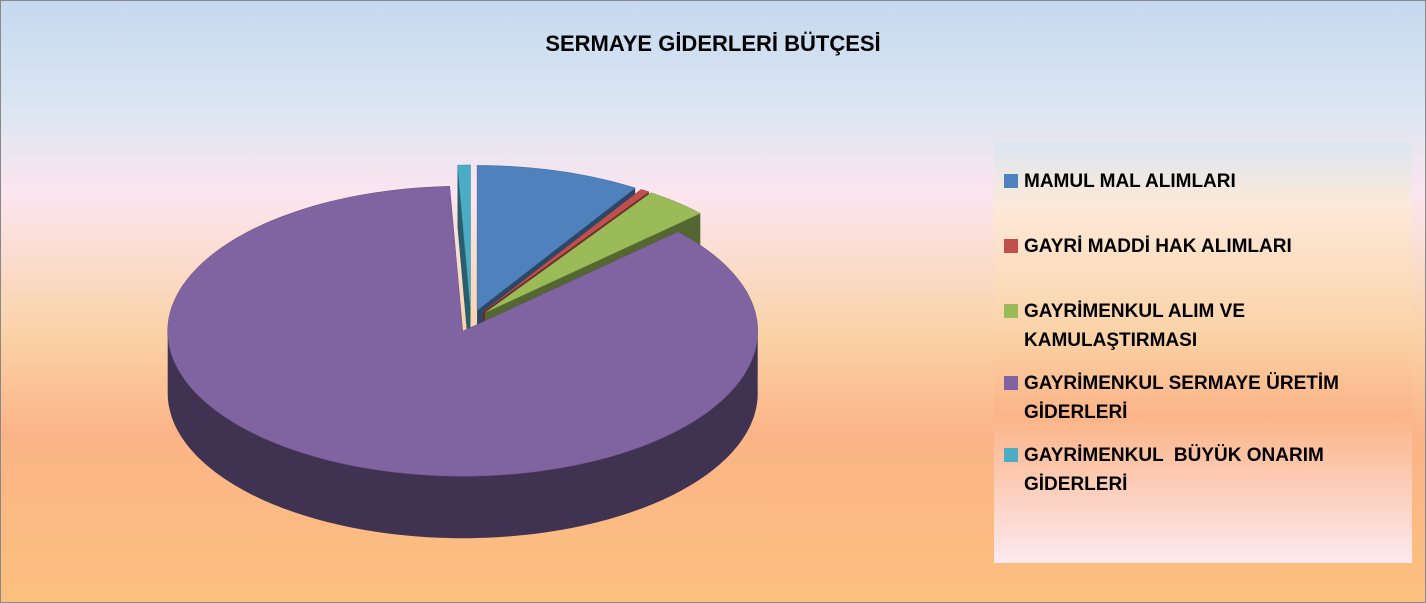  I want to click on legend-item: MAMUL MAL ALIMLARI, so click(1204, 181).